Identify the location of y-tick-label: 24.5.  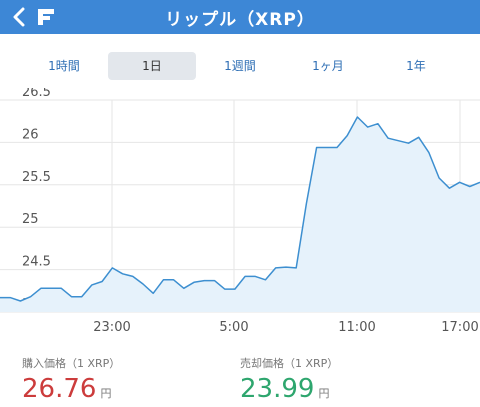
(36, 262).